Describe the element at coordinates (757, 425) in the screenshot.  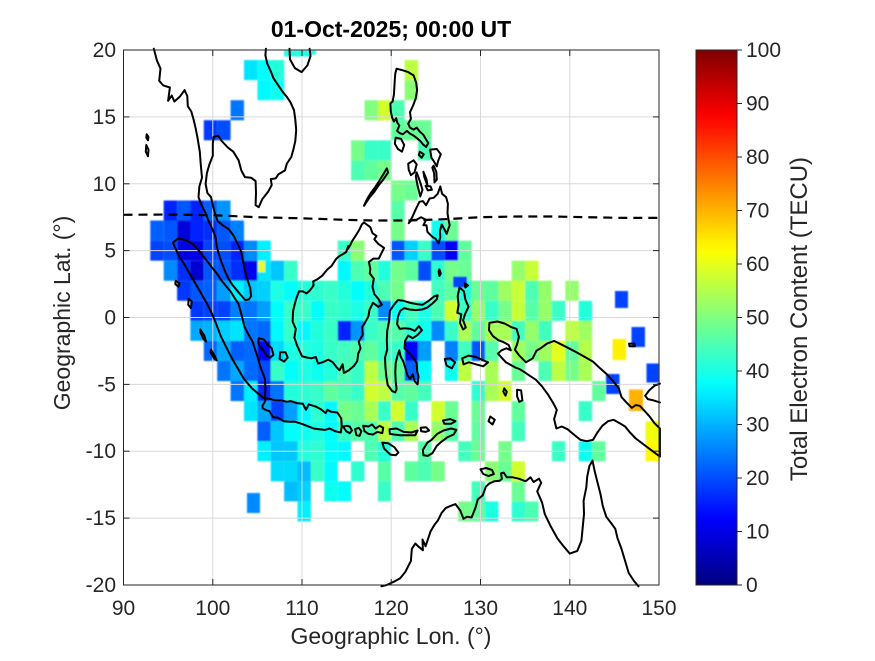
I see `svg-text: 30` at that location.